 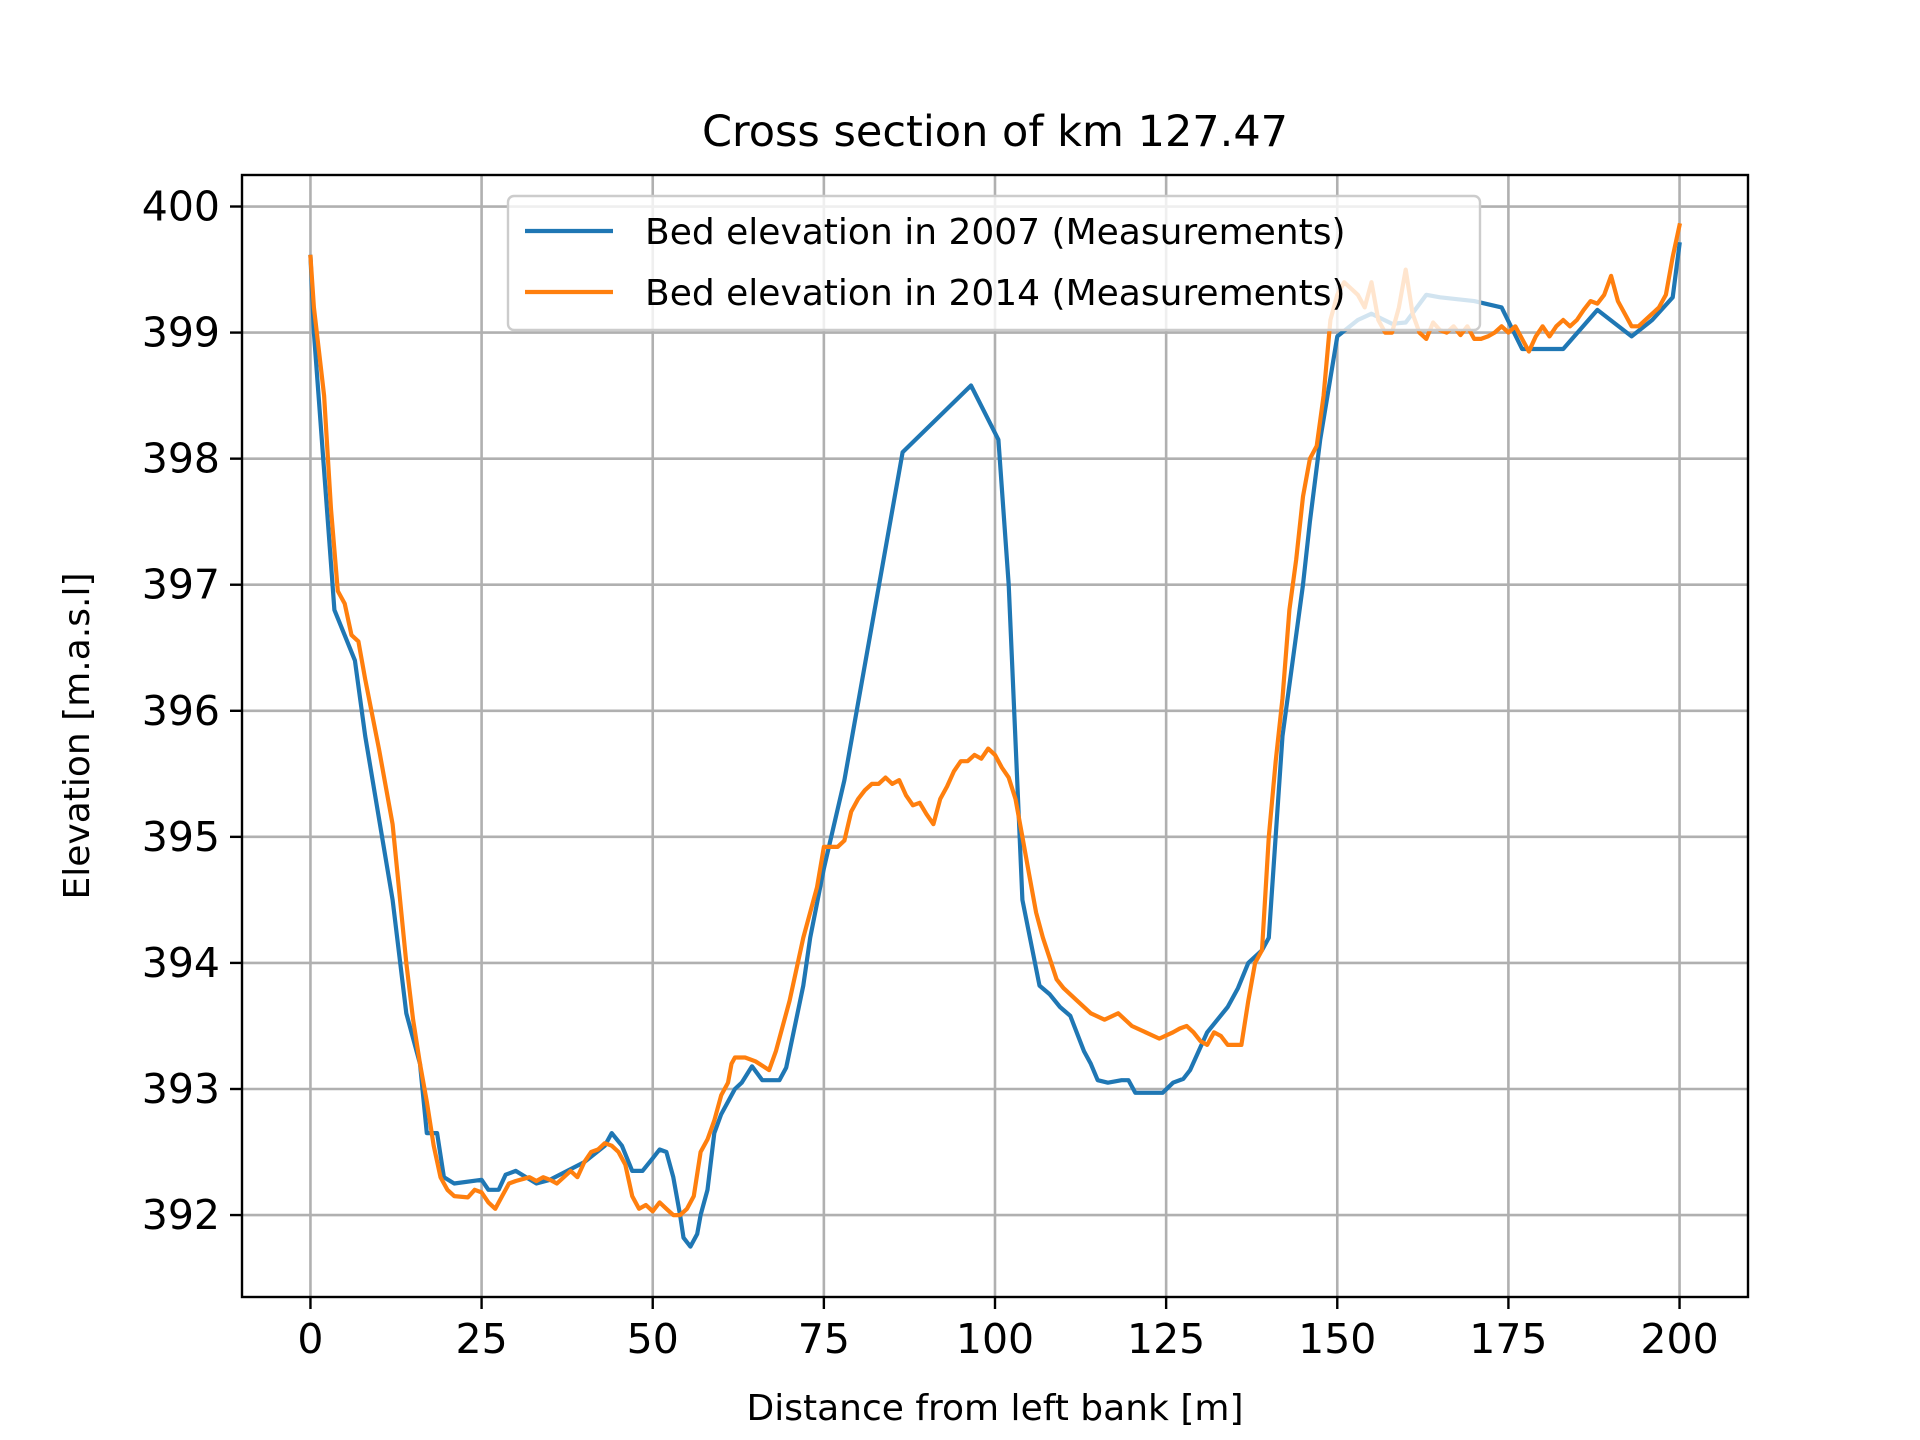 What do you see at coordinates (1337, 1339) in the screenshot?
I see `x-tick-label: 150` at bounding box center [1337, 1339].